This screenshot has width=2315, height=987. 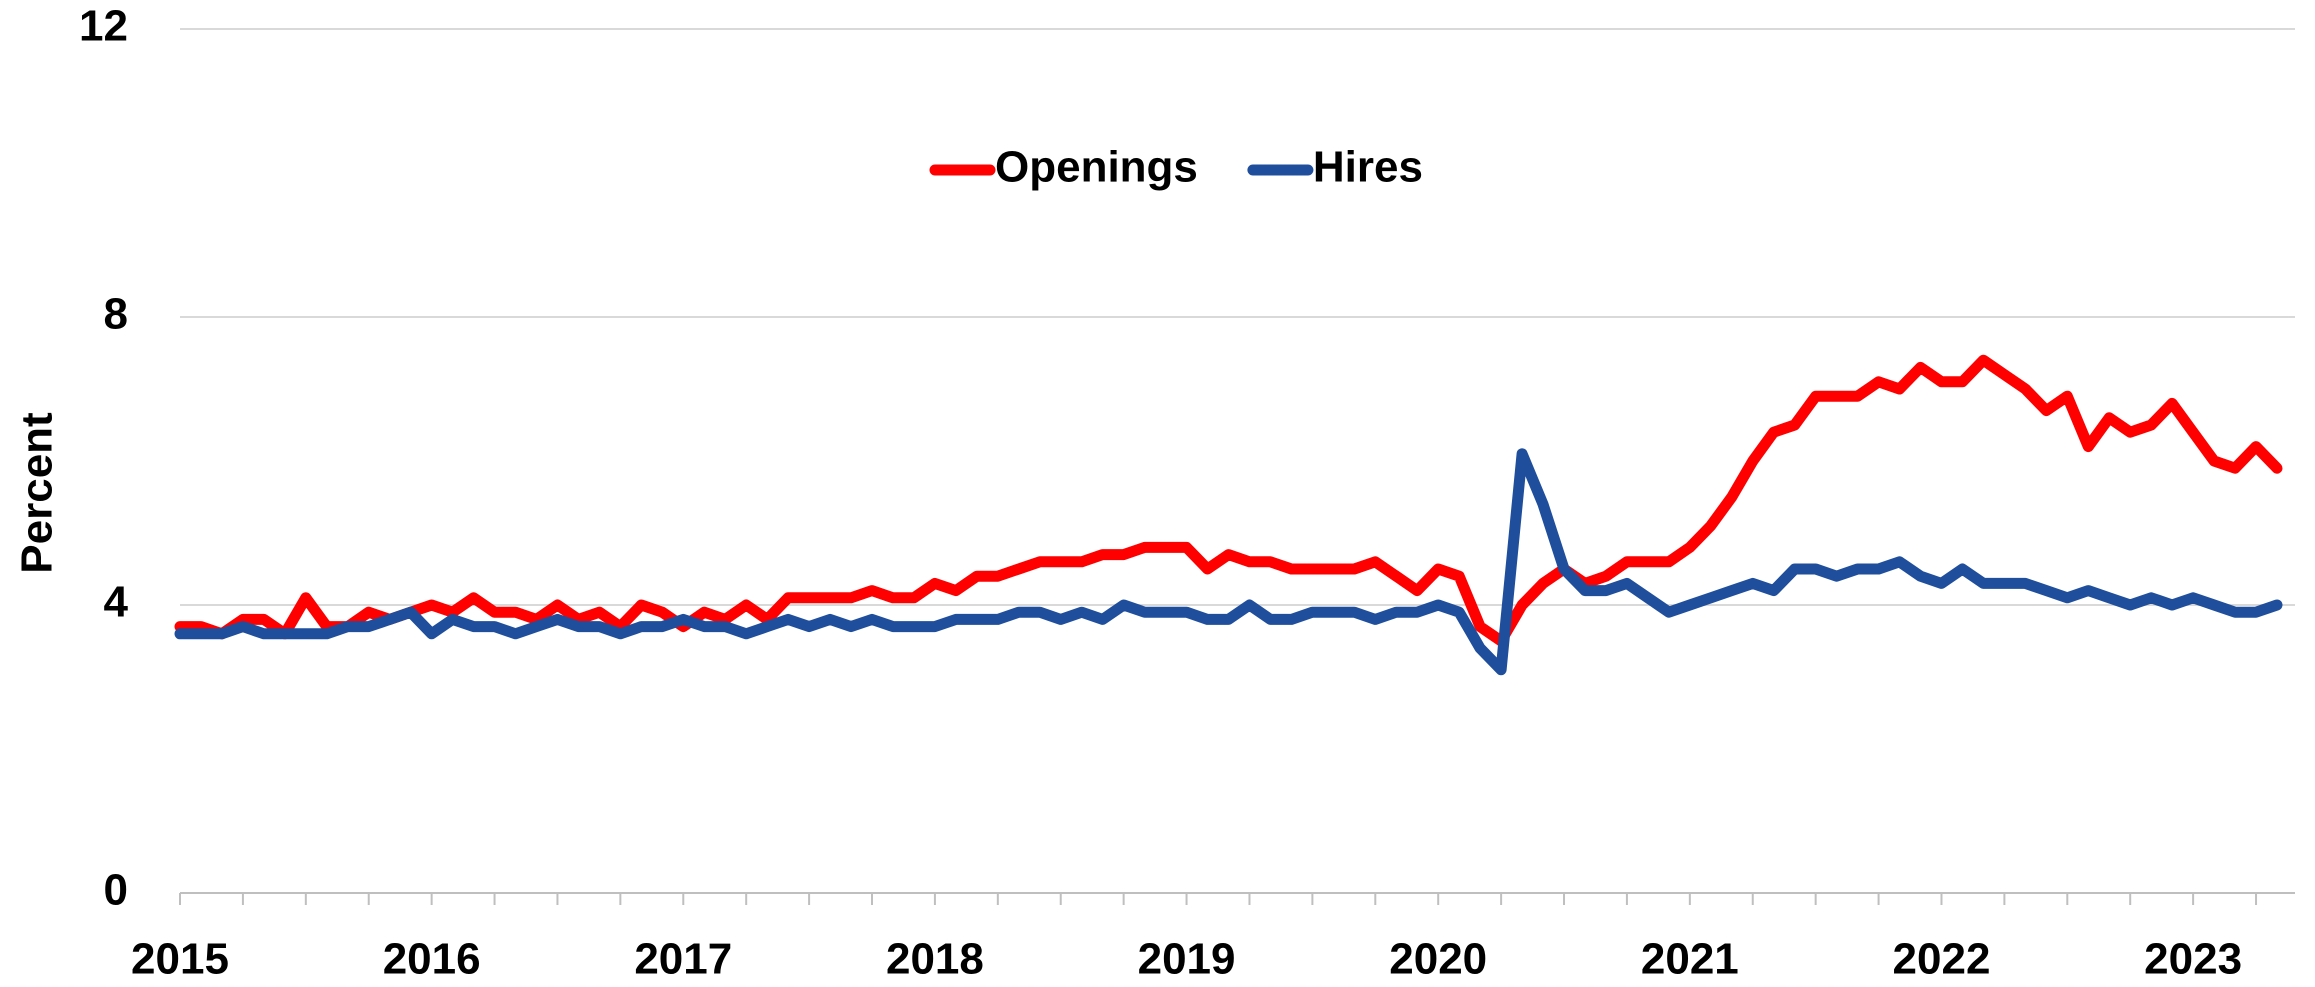 What do you see at coordinates (1438, 959) in the screenshot?
I see `x-tick-label: 2020` at bounding box center [1438, 959].